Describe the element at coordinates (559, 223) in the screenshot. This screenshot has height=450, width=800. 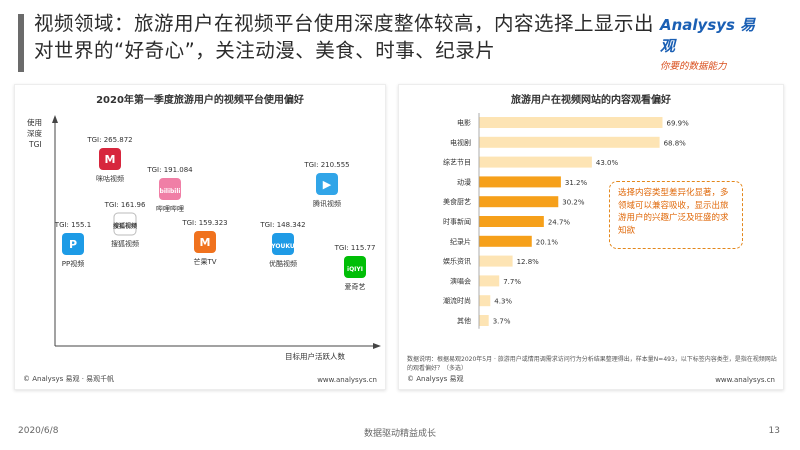
I see `bar-value-label: 24.7%` at that location.